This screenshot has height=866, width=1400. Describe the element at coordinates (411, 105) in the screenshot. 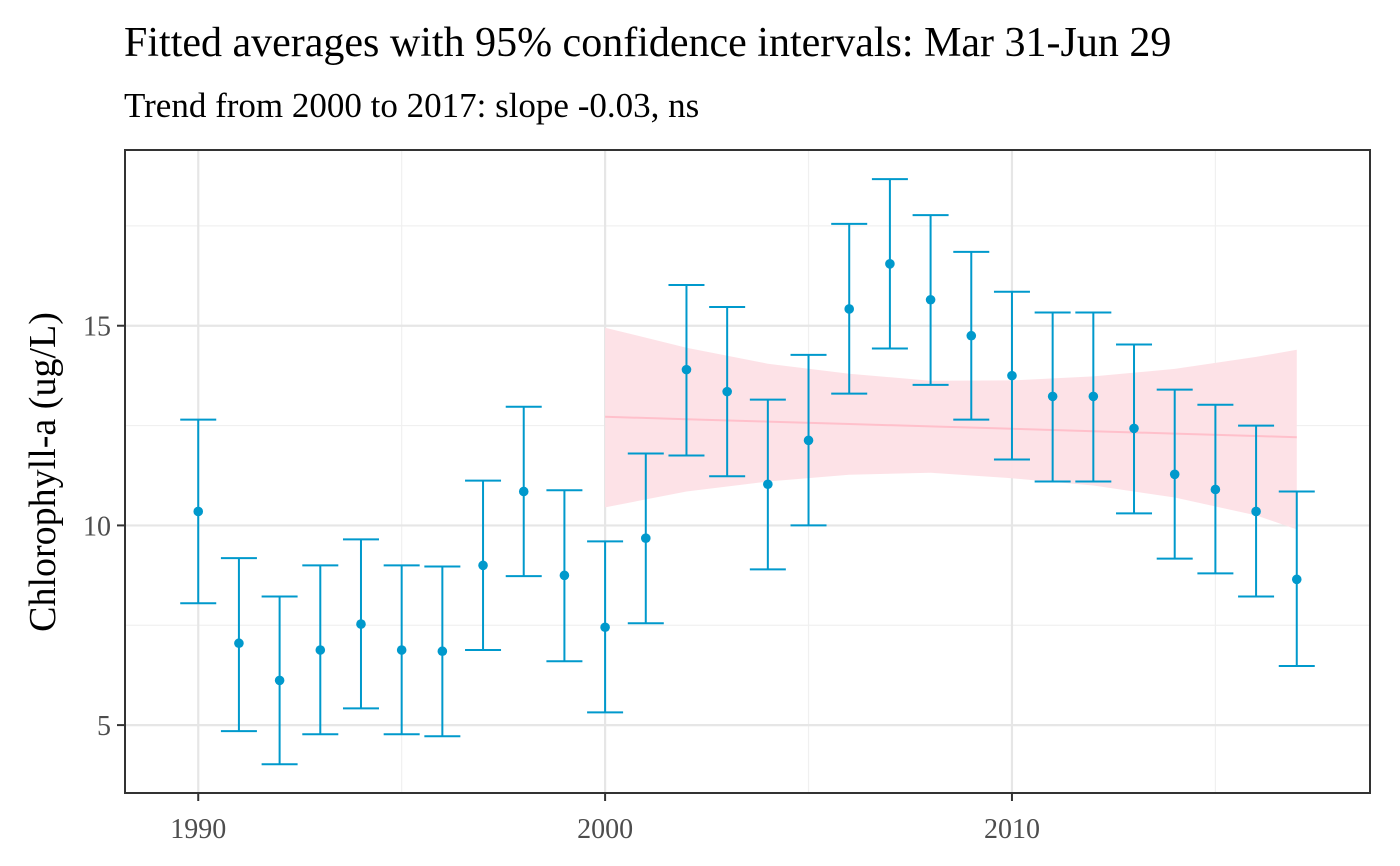

I see `chart-subtitle: Trend from 2000 to 2017: slope -0.03, ns` at that location.